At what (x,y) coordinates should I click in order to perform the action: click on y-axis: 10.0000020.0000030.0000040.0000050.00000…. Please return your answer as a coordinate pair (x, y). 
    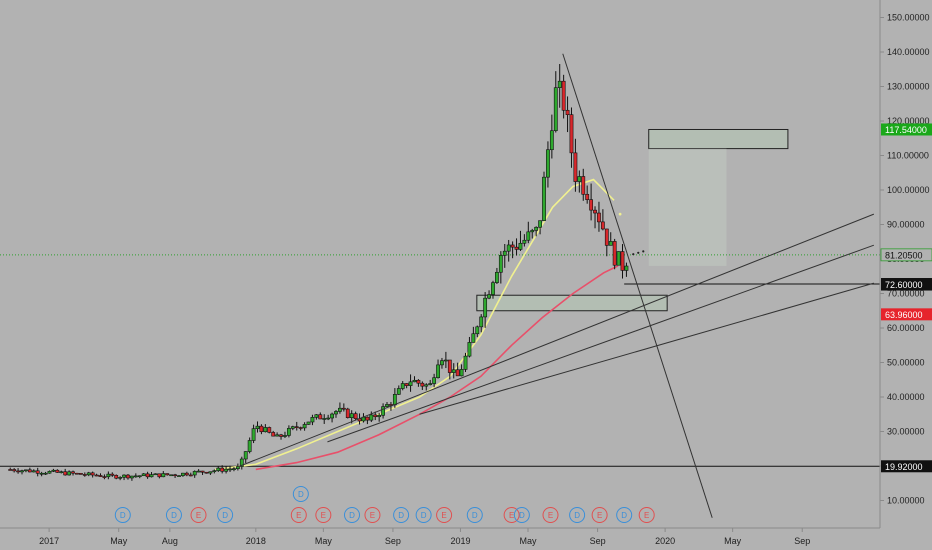
    Looking at the image, I should click on (905, 259).